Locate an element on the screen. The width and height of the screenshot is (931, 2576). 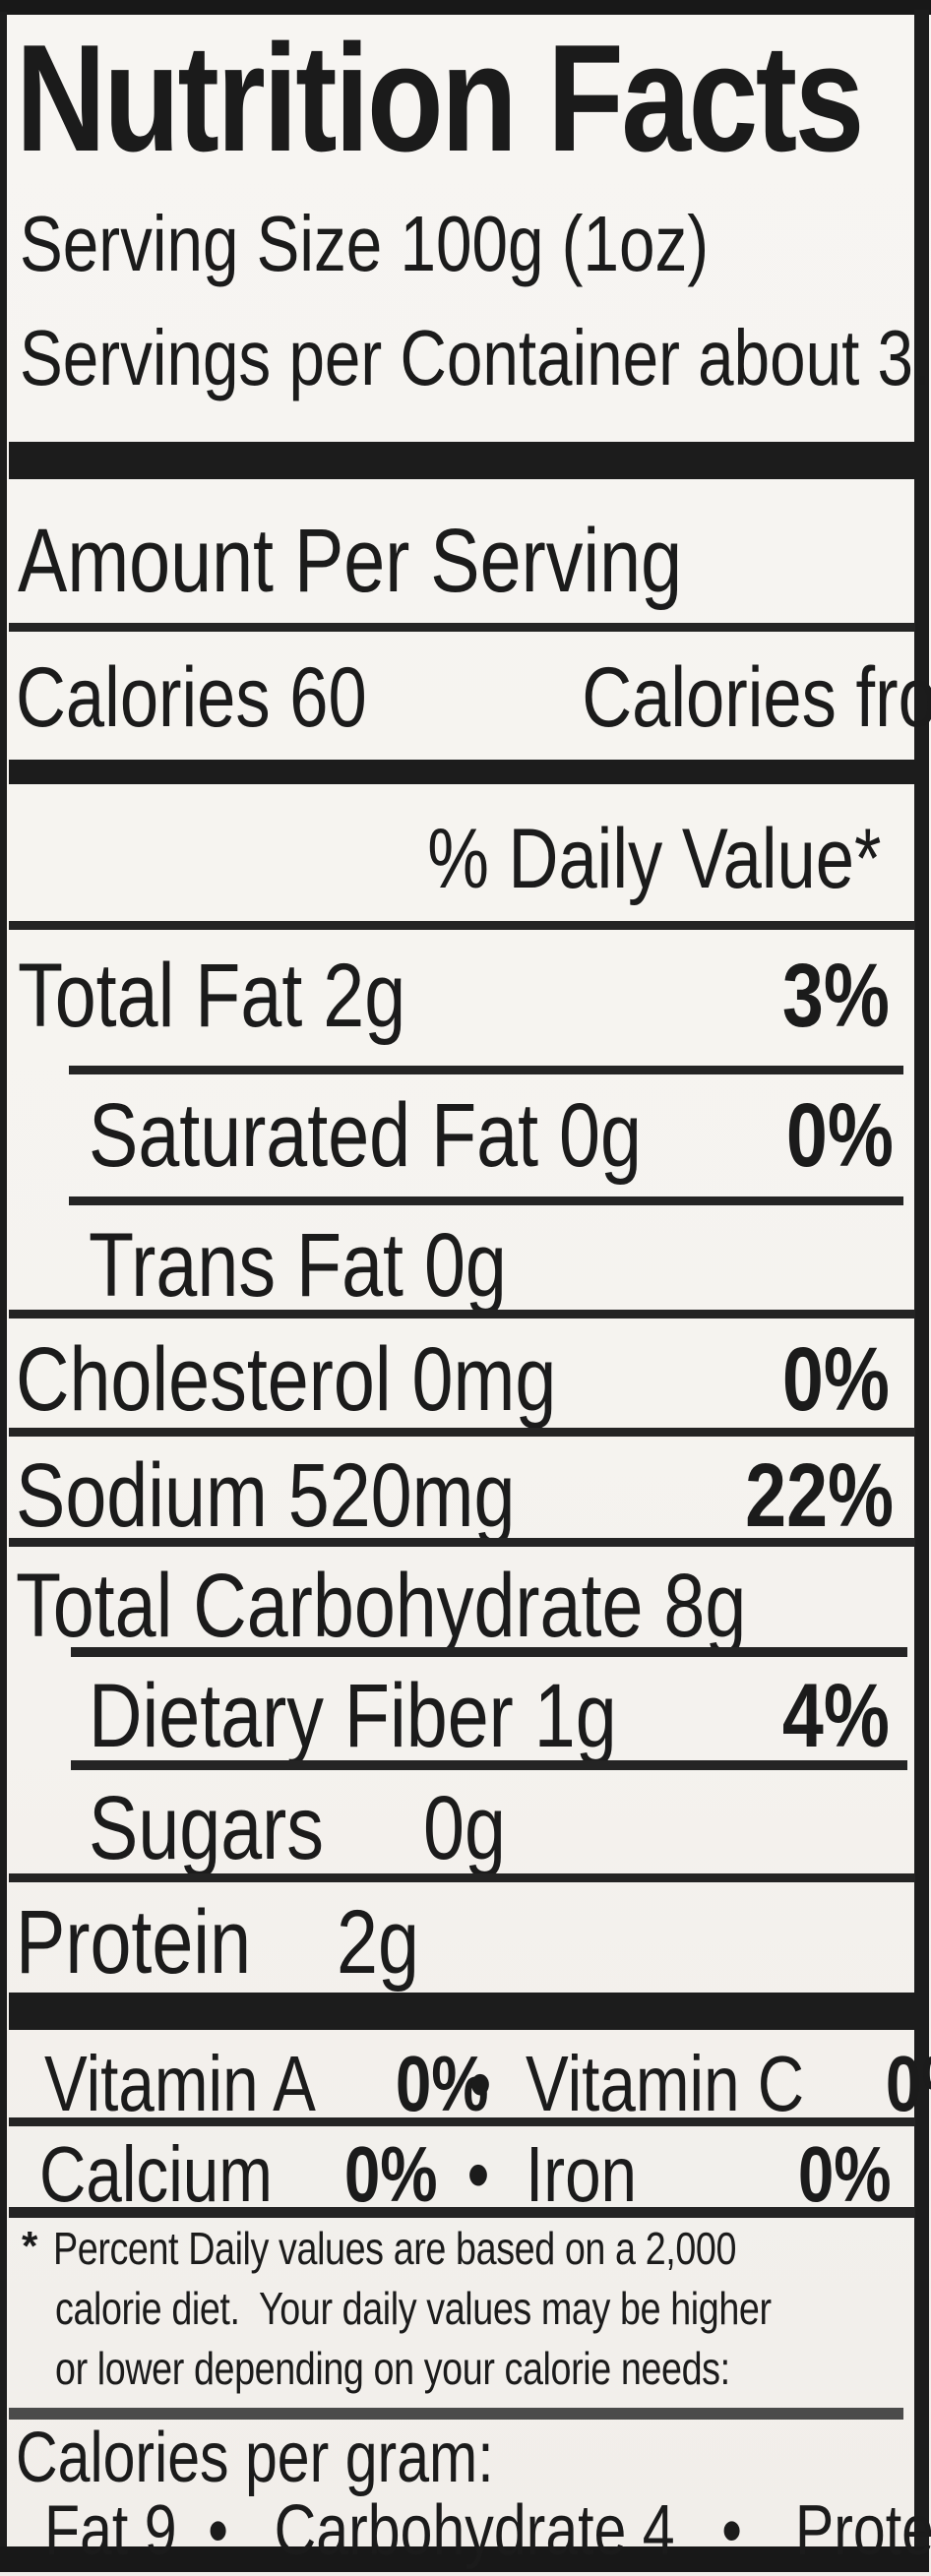
trans-fat-label: Trans Fat 0g is located at coordinates (298, 1265).